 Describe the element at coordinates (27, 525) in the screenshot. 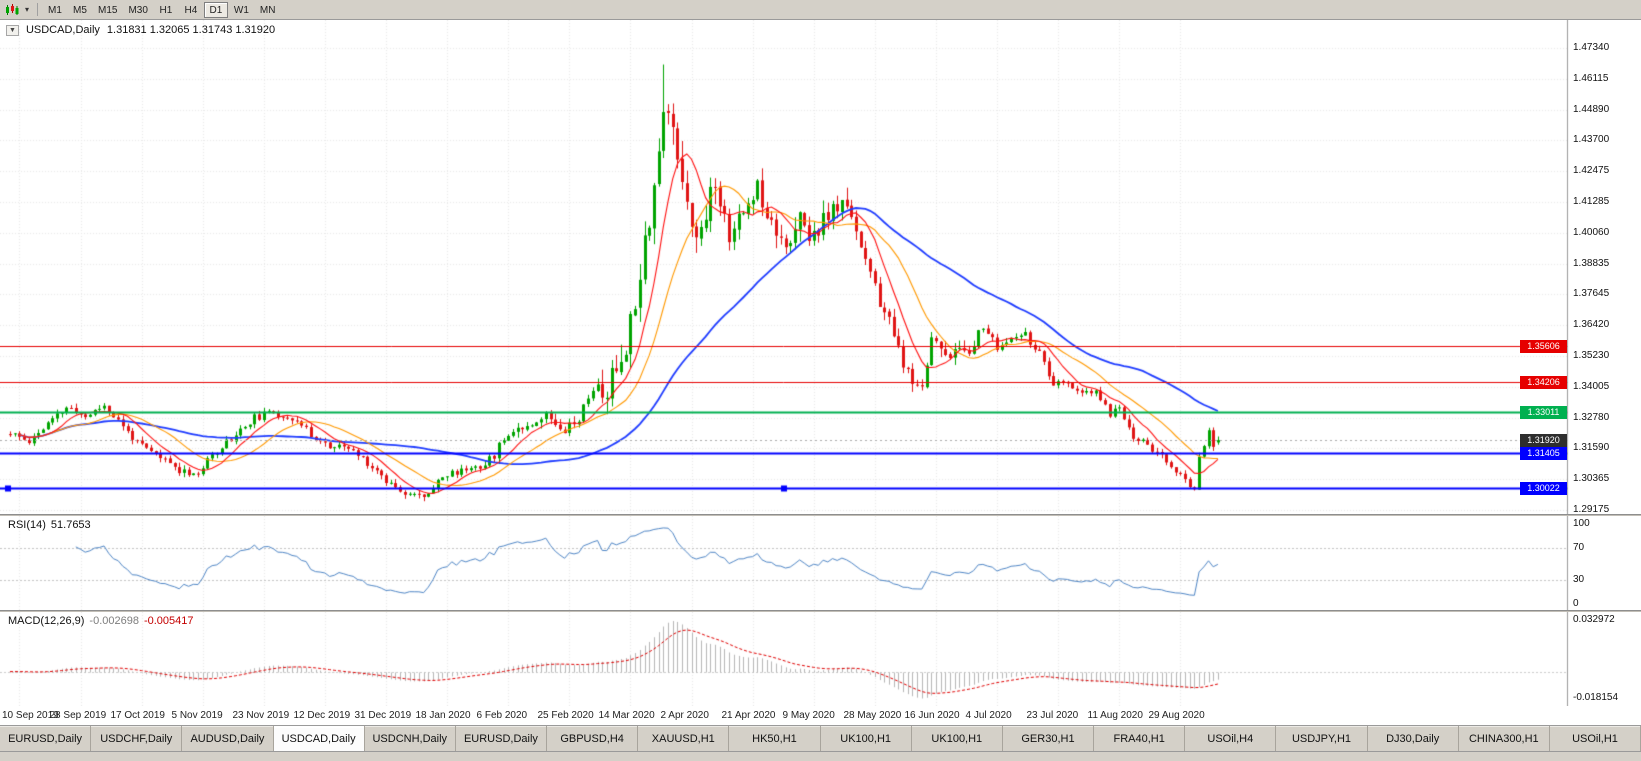

I see `rsi-name: RSI(14)` at that location.